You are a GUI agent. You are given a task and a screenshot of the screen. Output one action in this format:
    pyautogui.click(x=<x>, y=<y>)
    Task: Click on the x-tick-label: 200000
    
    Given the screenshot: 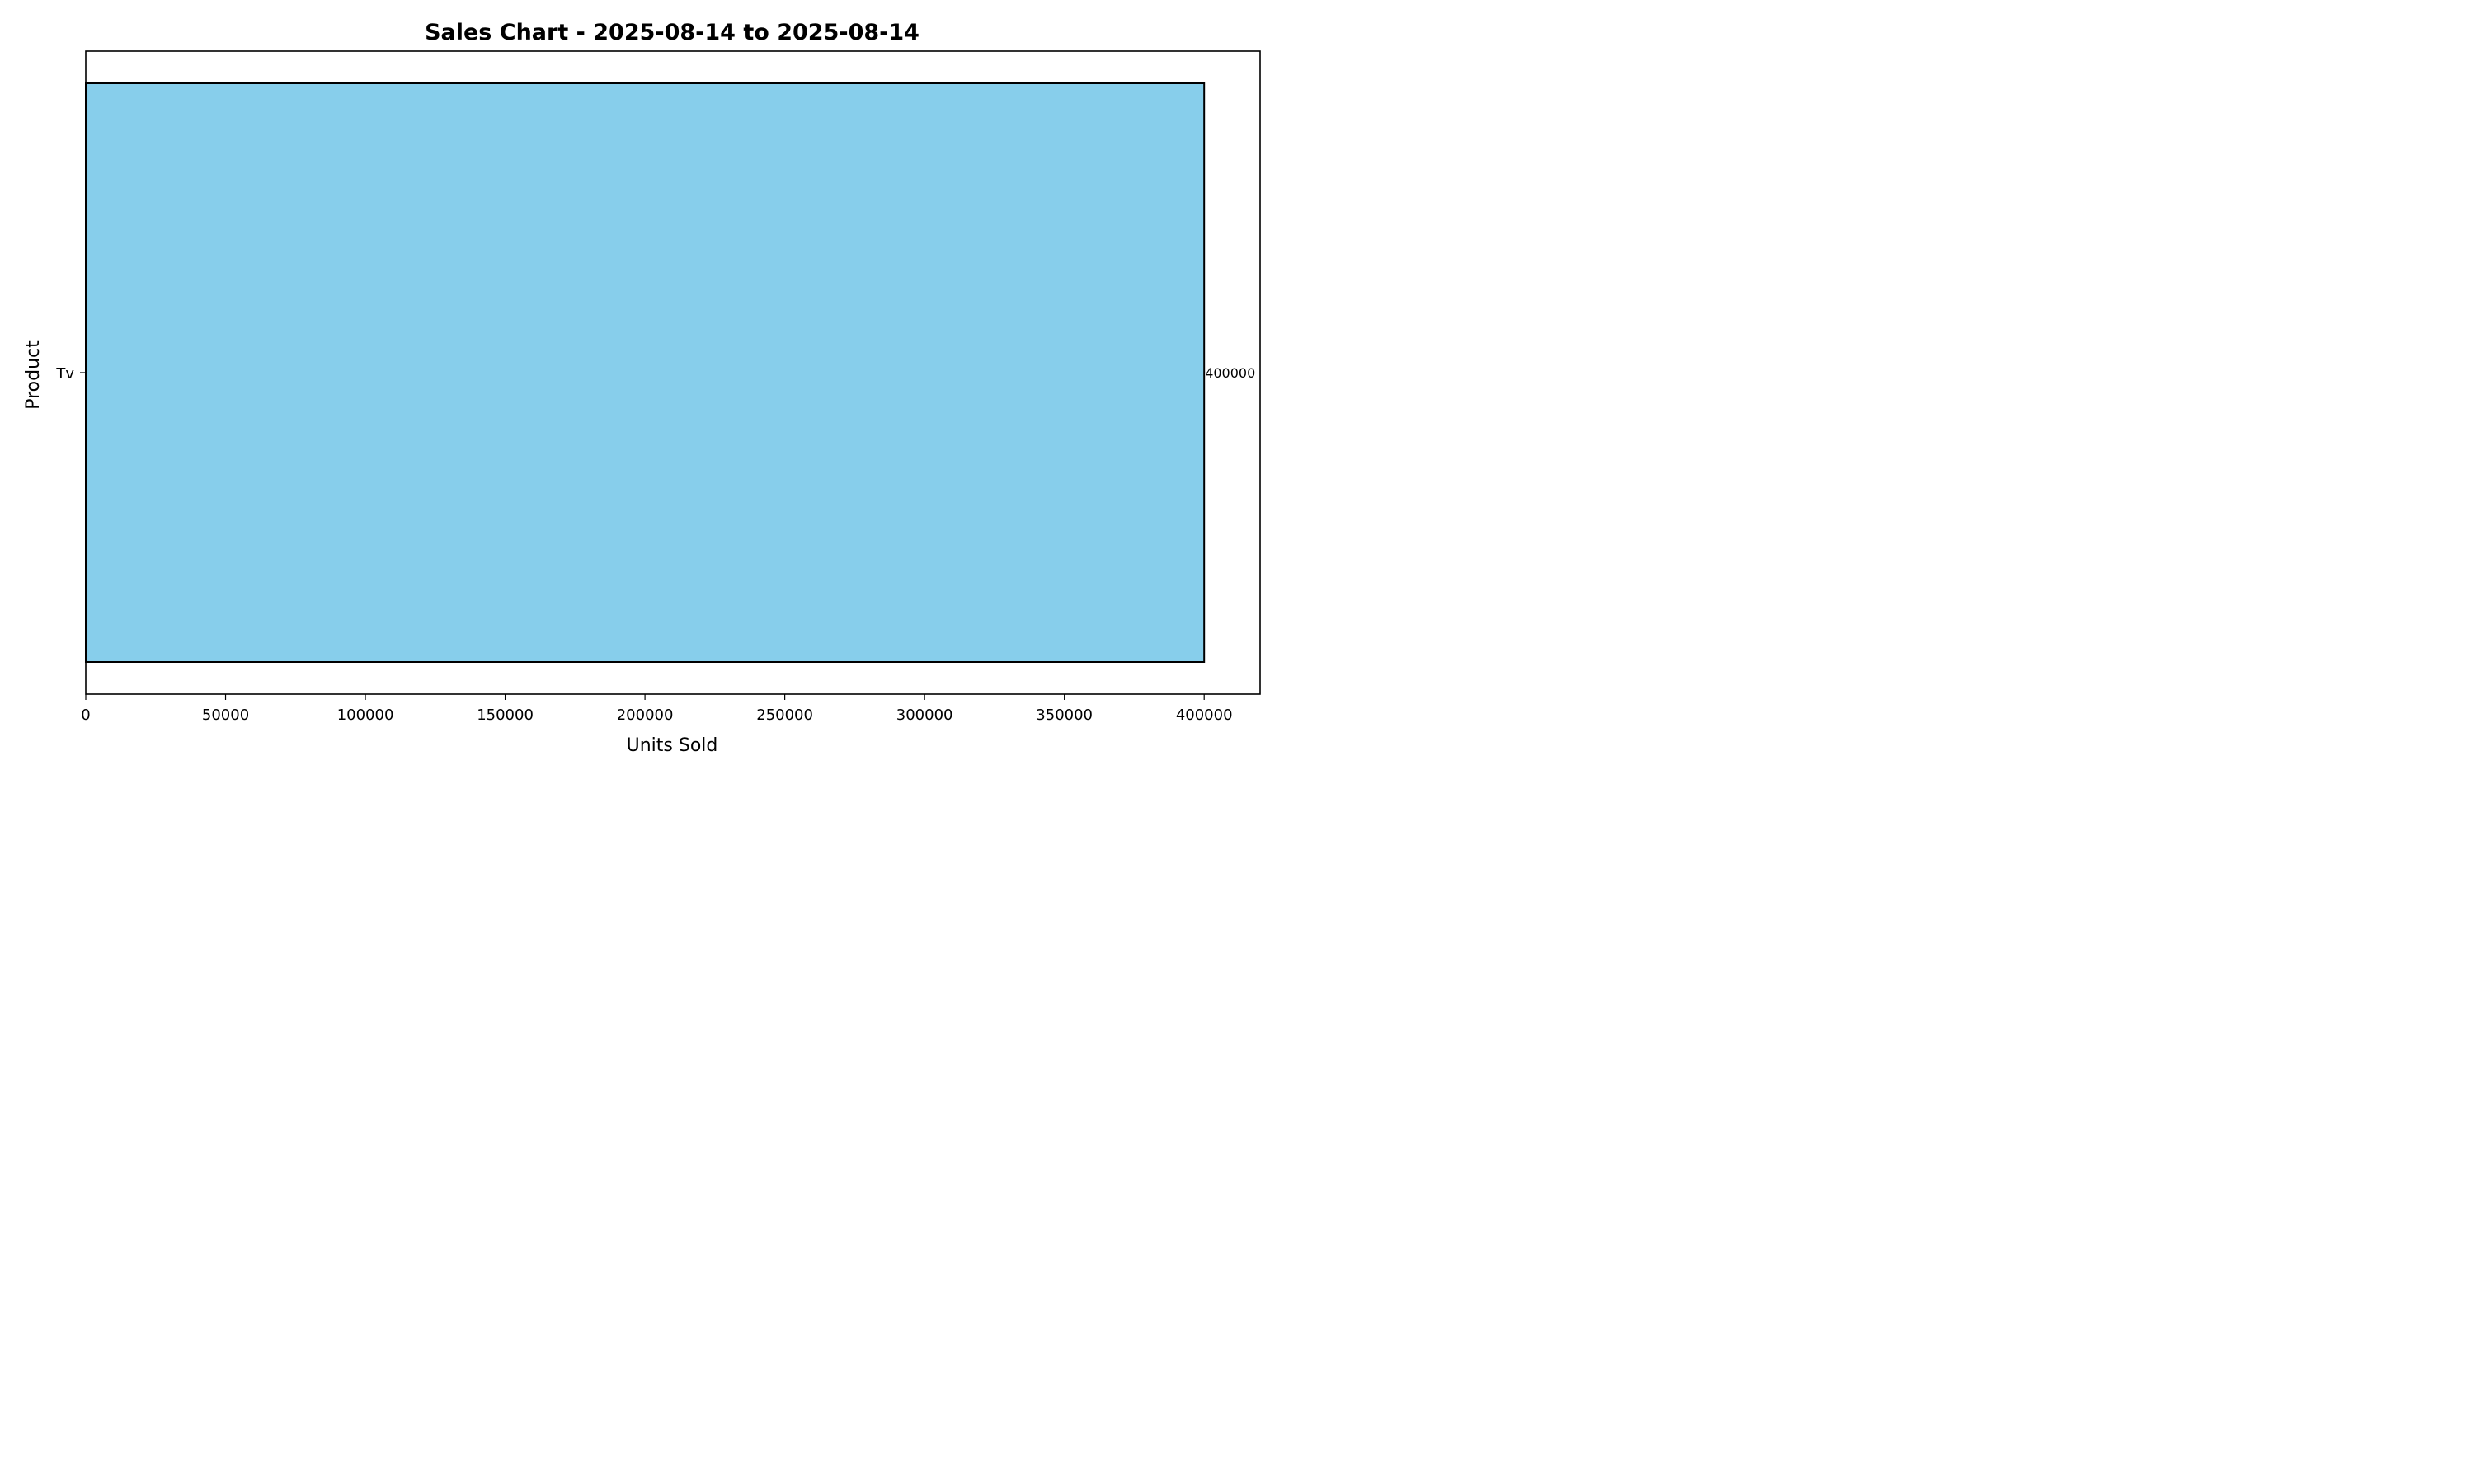 What is the action you would take?
    pyautogui.click(x=645, y=715)
    